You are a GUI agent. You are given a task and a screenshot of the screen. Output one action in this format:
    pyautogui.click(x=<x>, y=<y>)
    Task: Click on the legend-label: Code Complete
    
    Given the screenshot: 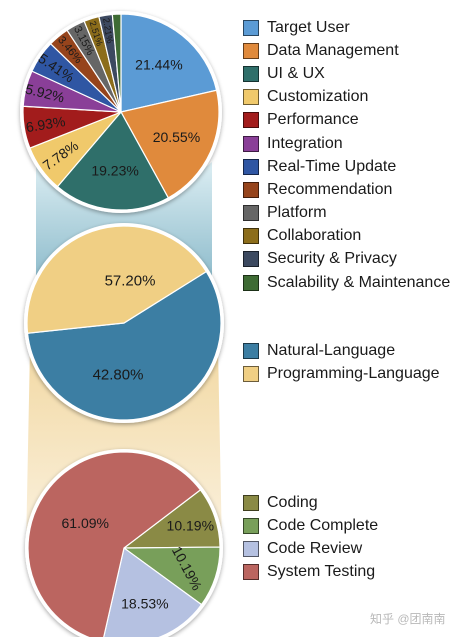 What is the action you would take?
    pyautogui.click(x=323, y=525)
    